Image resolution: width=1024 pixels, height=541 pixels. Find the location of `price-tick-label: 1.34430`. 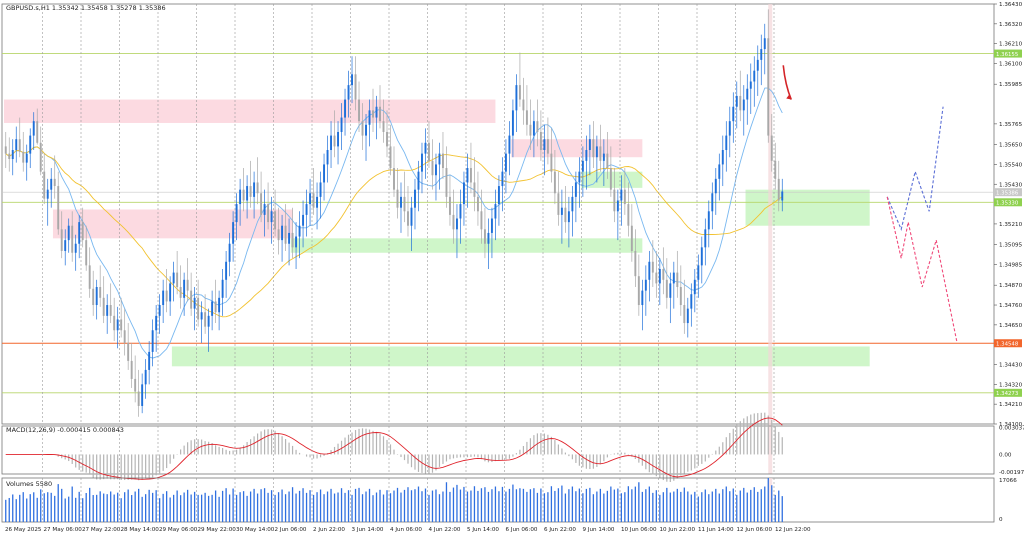

price-tick-label: 1.34430 is located at coordinates (1011, 366).